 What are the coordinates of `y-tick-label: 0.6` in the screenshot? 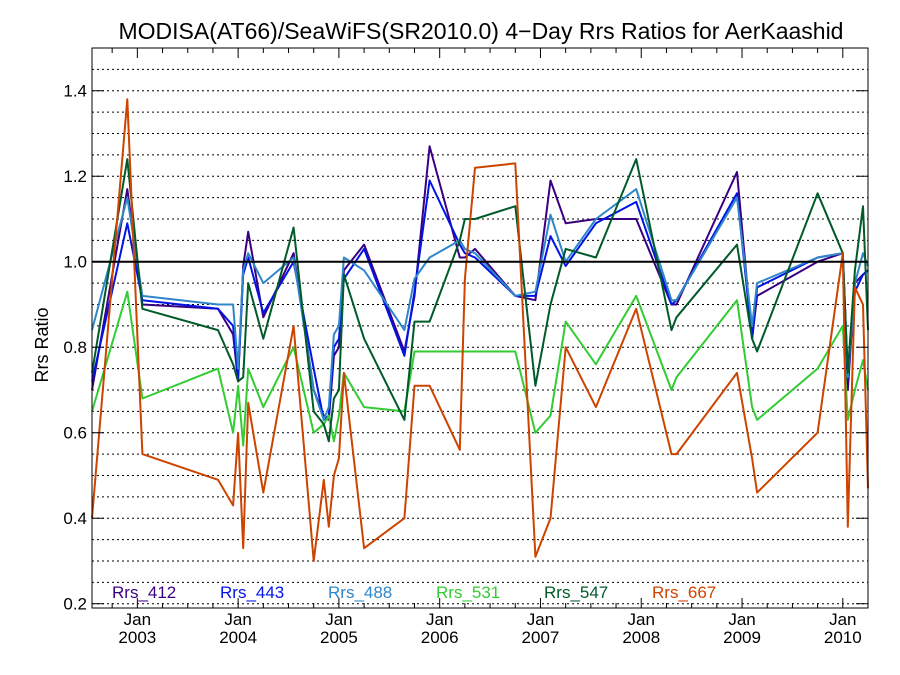 It's located at (75, 433).